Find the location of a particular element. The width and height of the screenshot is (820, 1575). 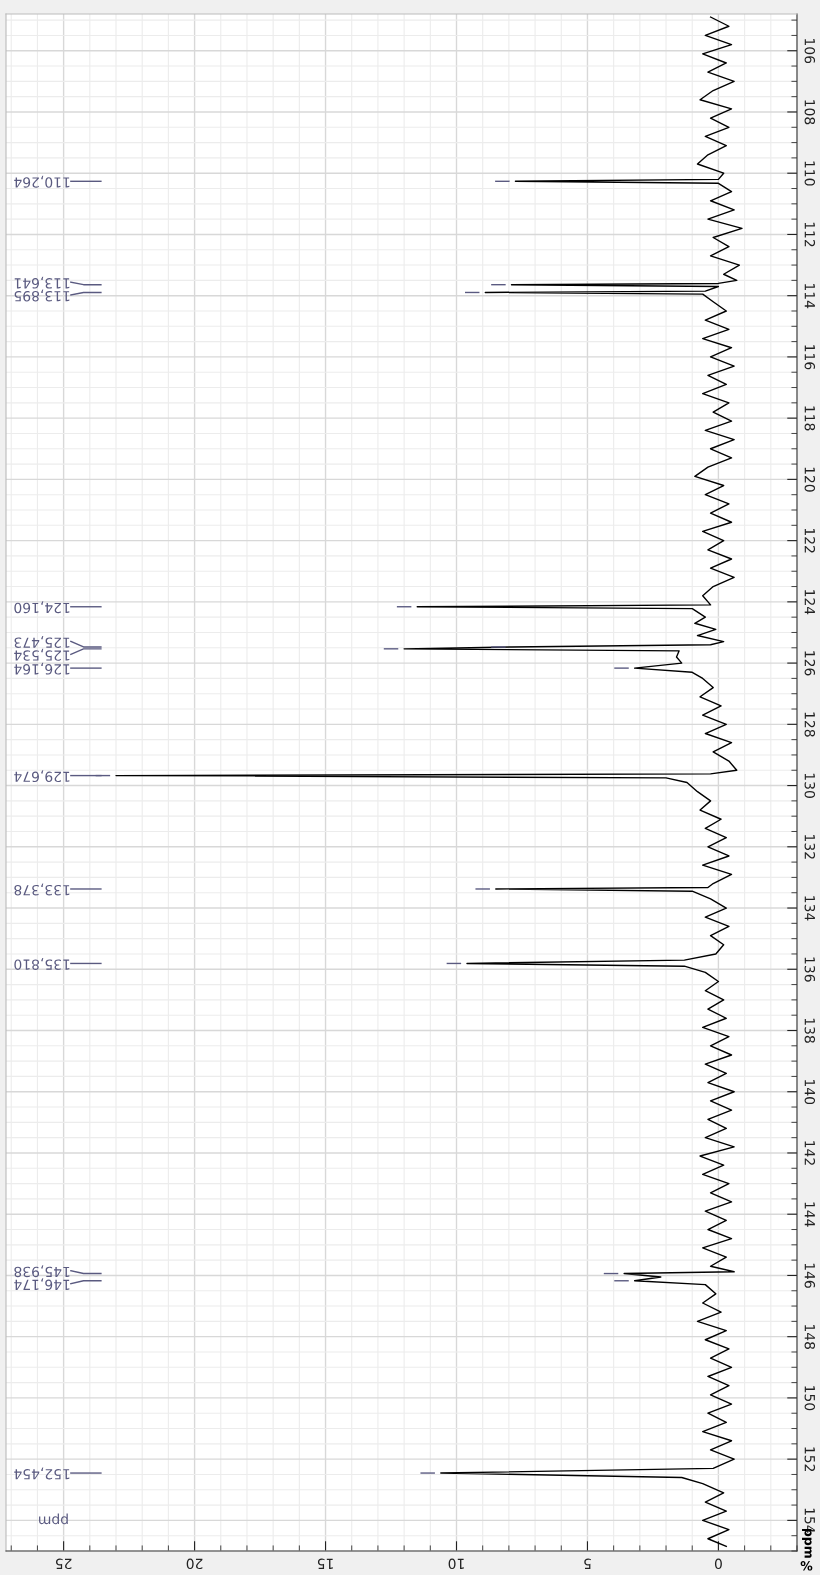

y-tick-label: 140 is located at coordinates (810, 1092).